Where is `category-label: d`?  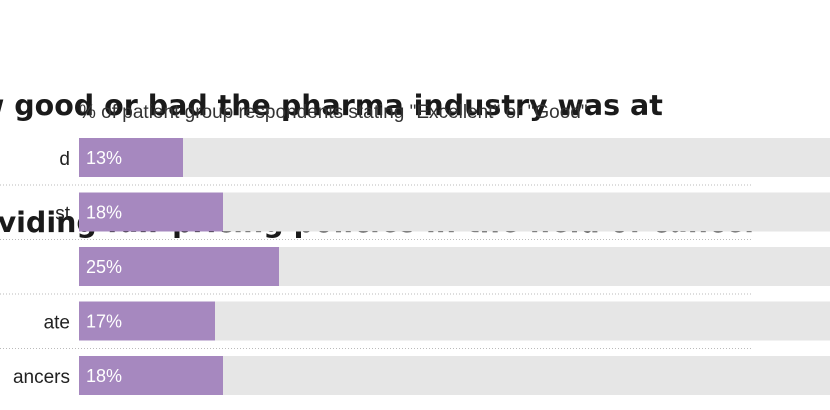 category-label: d is located at coordinates (64, 159).